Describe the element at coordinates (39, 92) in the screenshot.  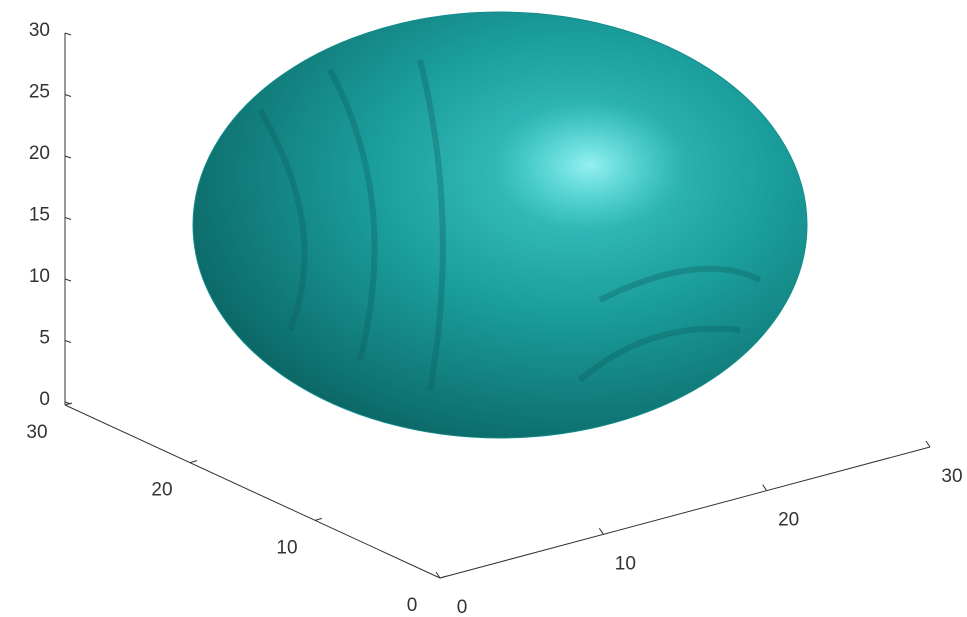
I see `z-tick-label: 25` at that location.